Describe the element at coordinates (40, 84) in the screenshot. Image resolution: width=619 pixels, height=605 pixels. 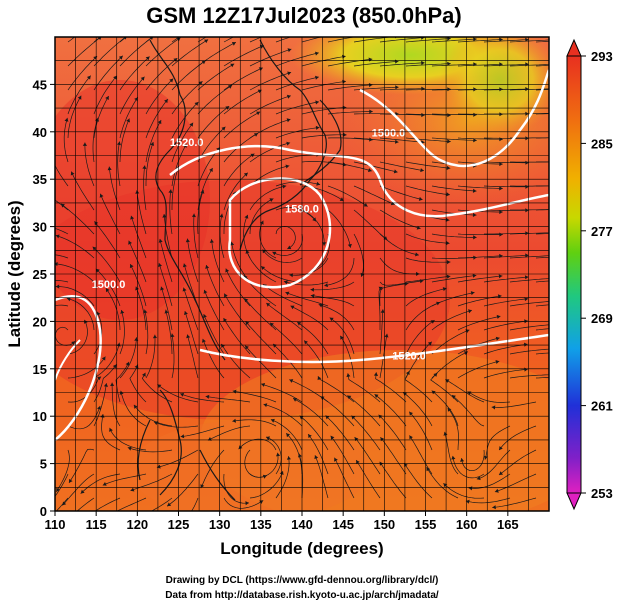
I see `y-tick-label: 45` at that location.